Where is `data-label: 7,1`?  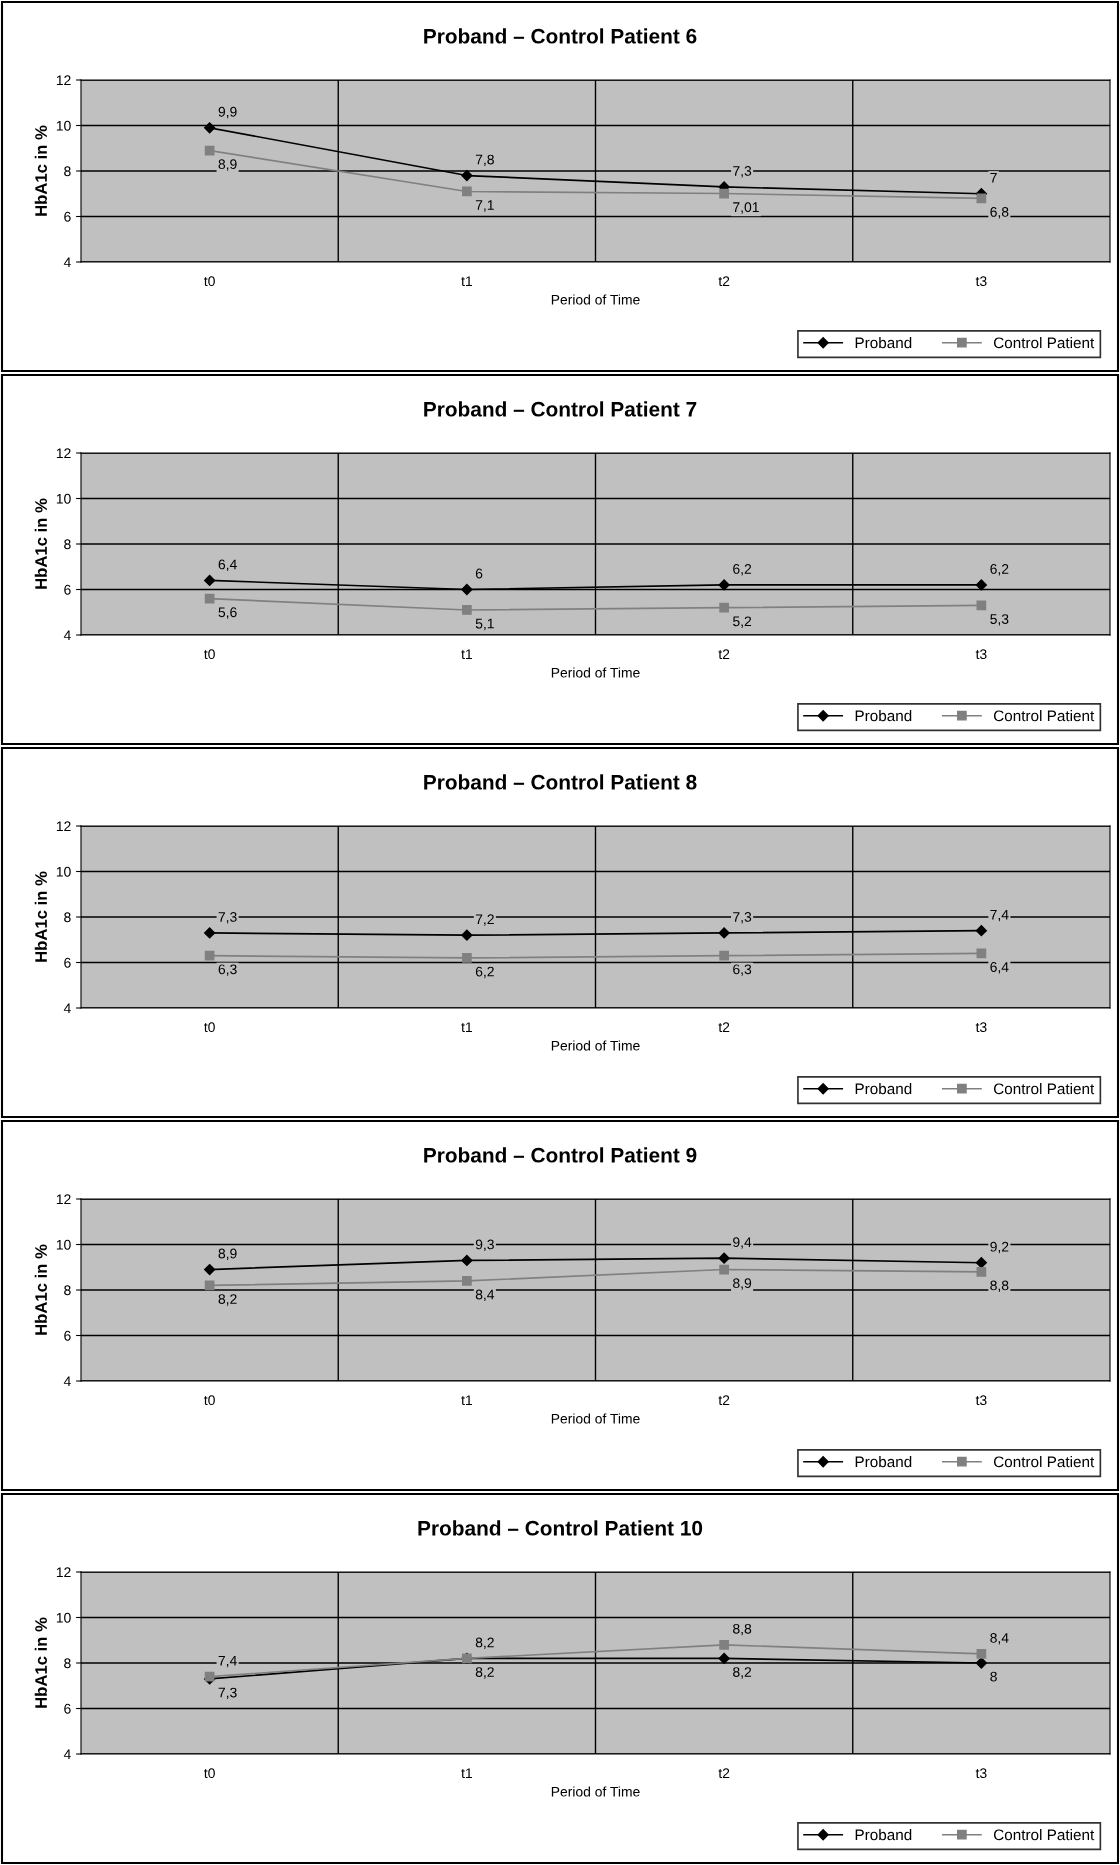
data-label: 7,1 is located at coordinates (484, 206).